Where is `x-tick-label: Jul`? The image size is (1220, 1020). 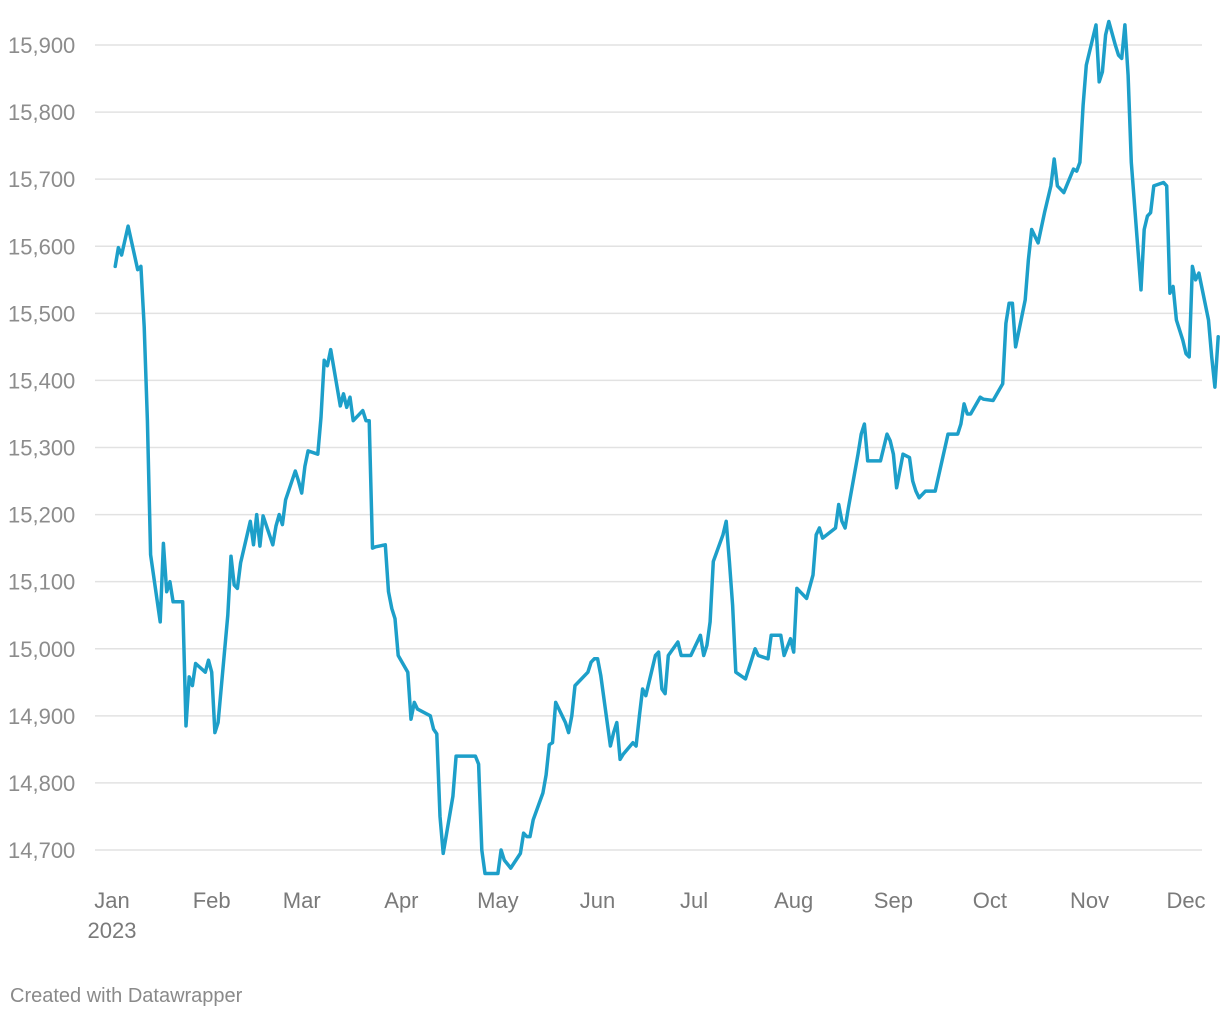
x-tick-label: Jul is located at coordinates (694, 900).